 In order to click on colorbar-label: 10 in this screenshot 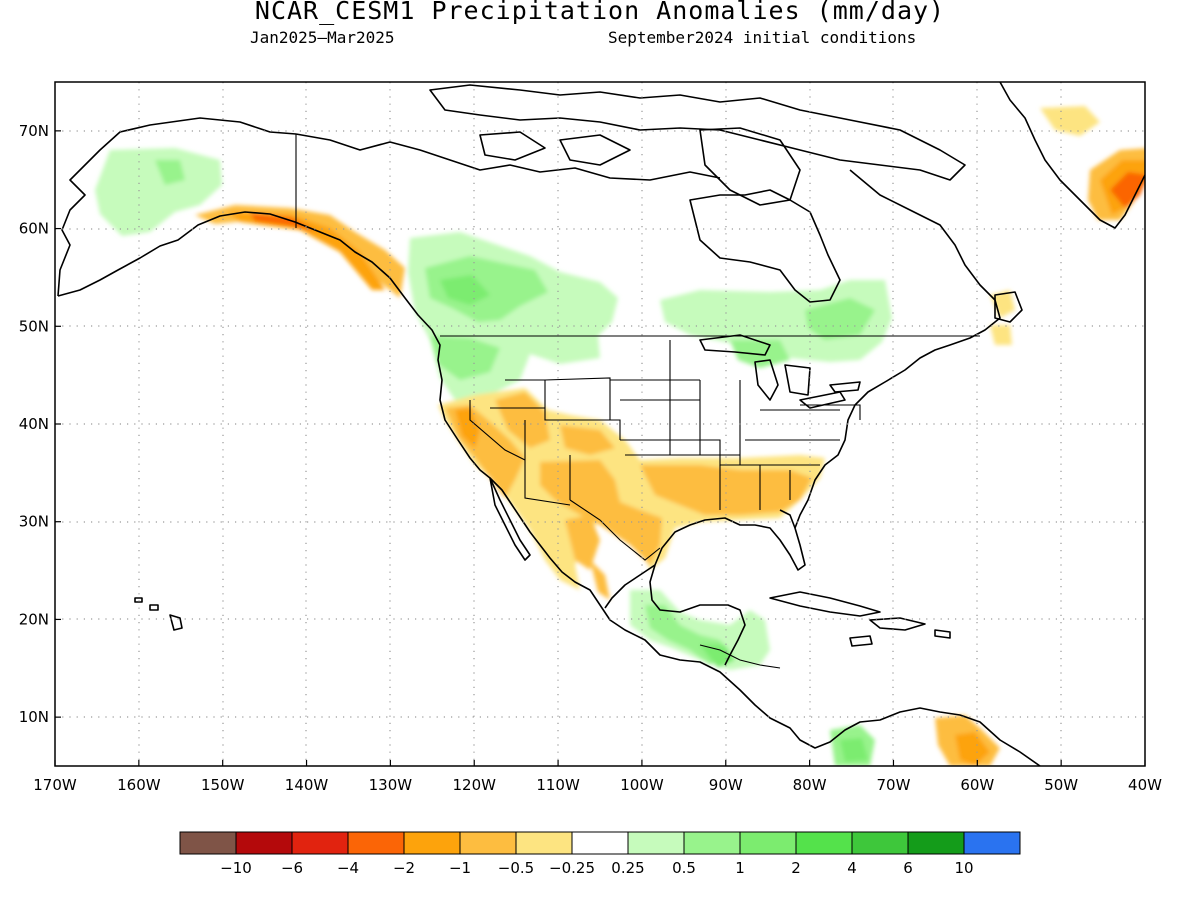, I will do `click(963, 868)`.